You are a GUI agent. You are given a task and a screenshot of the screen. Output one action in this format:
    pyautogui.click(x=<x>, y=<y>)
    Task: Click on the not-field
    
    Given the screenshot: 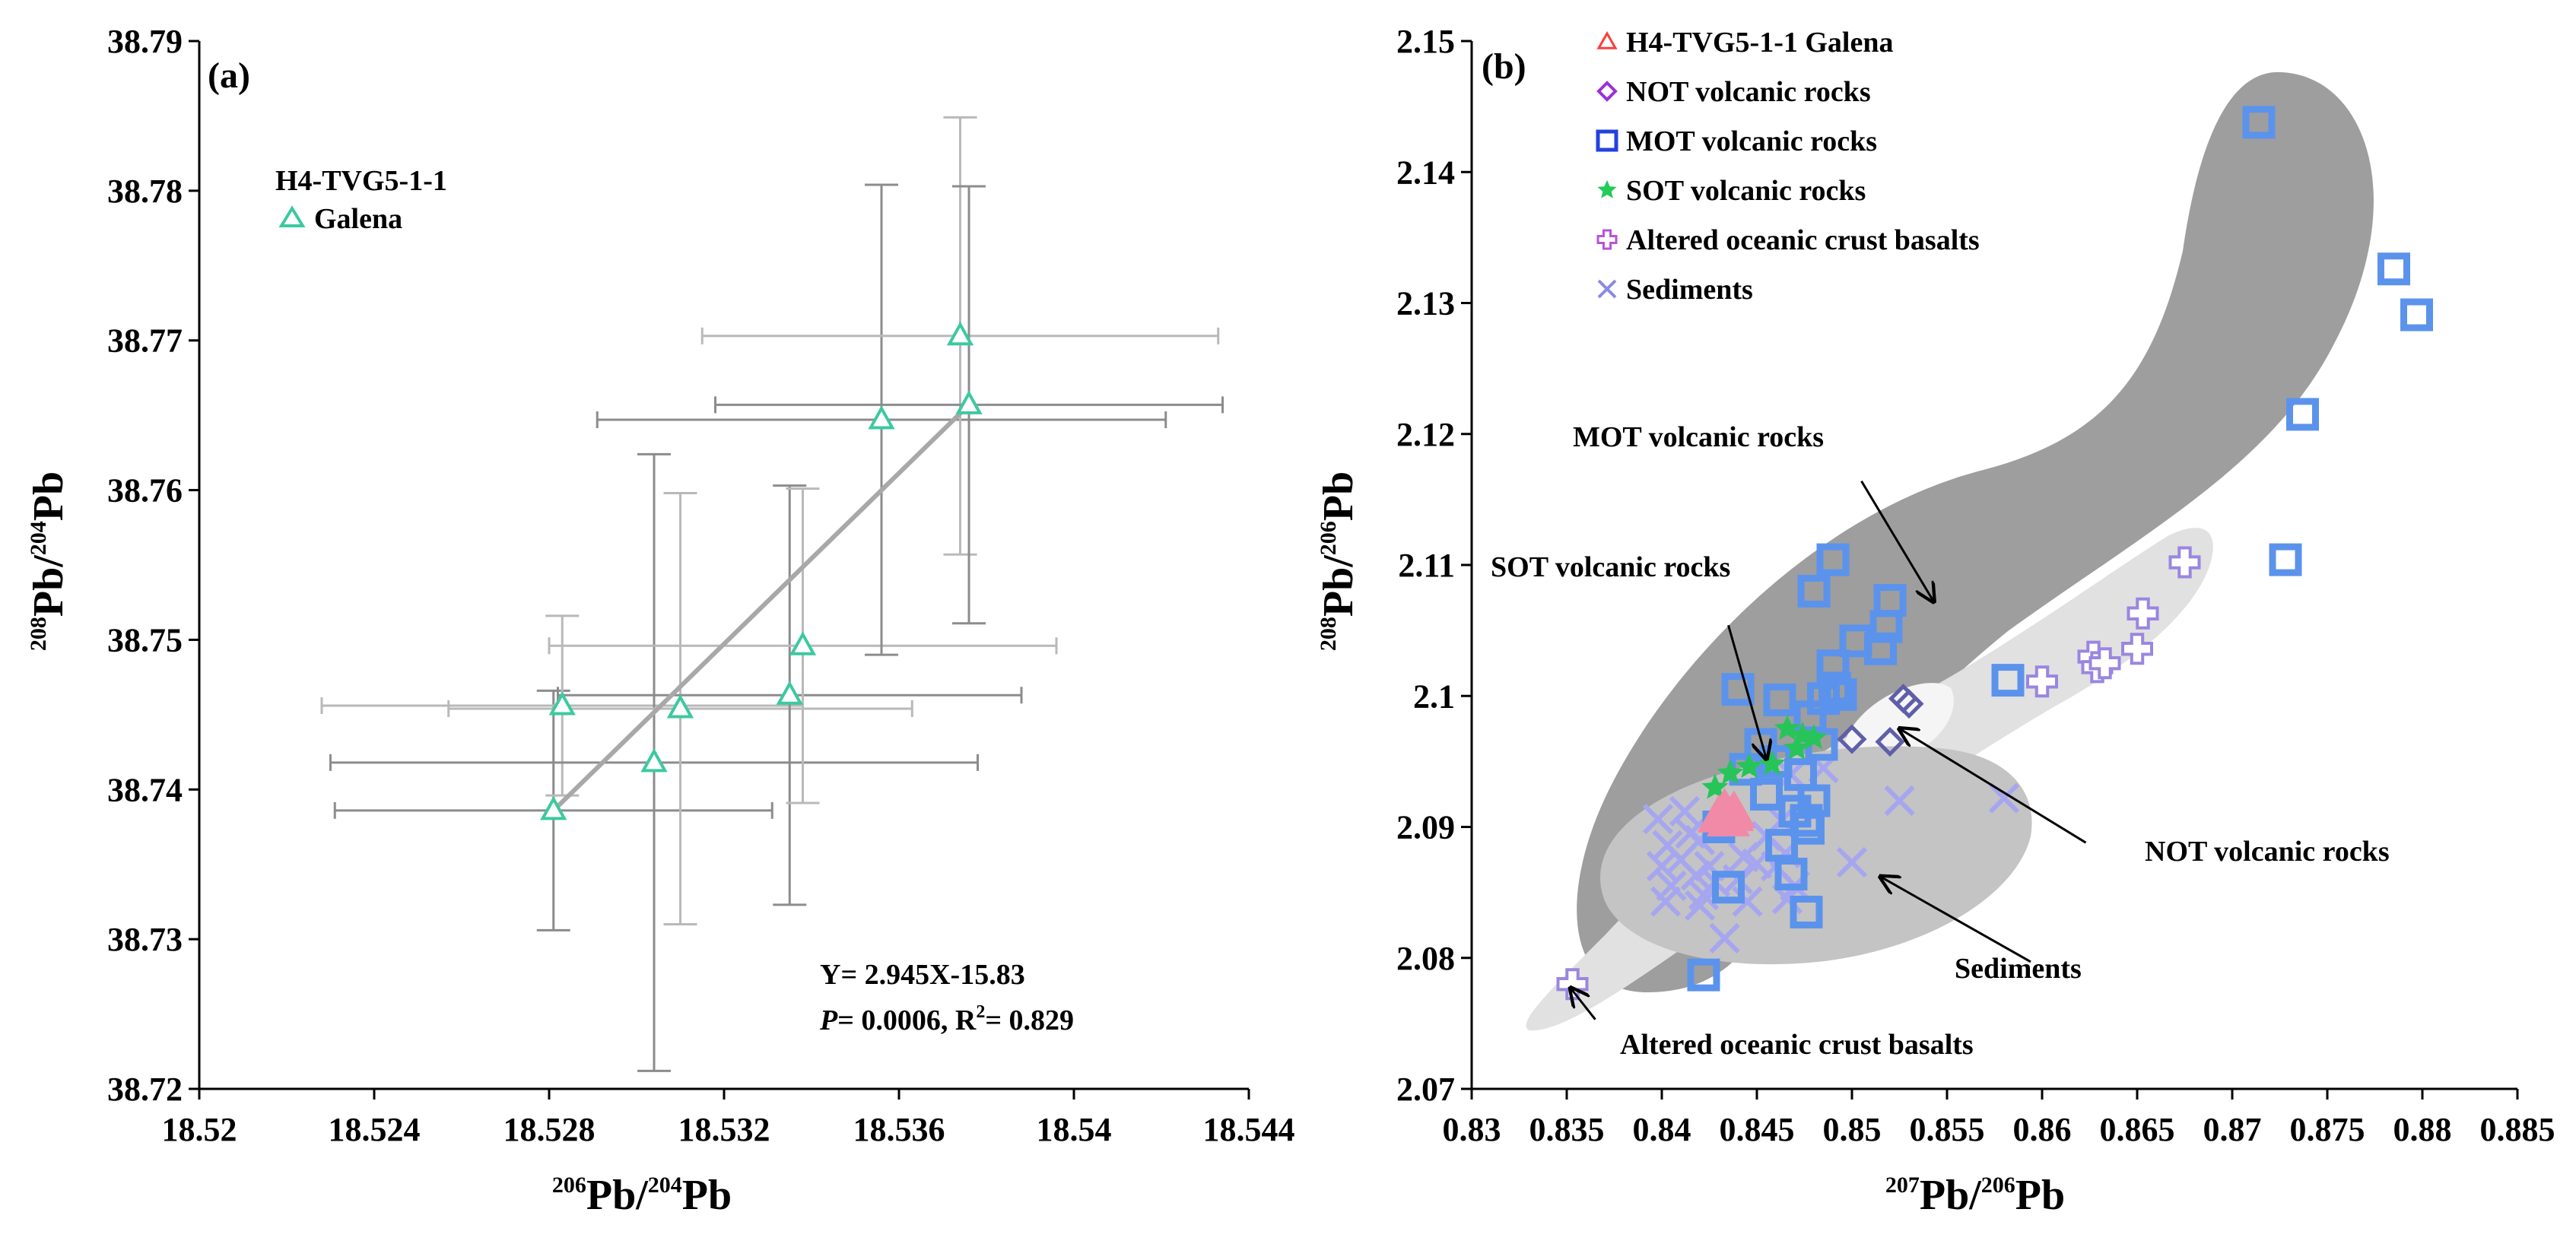 What is the action you would take?
    pyautogui.click(x=1899, y=723)
    